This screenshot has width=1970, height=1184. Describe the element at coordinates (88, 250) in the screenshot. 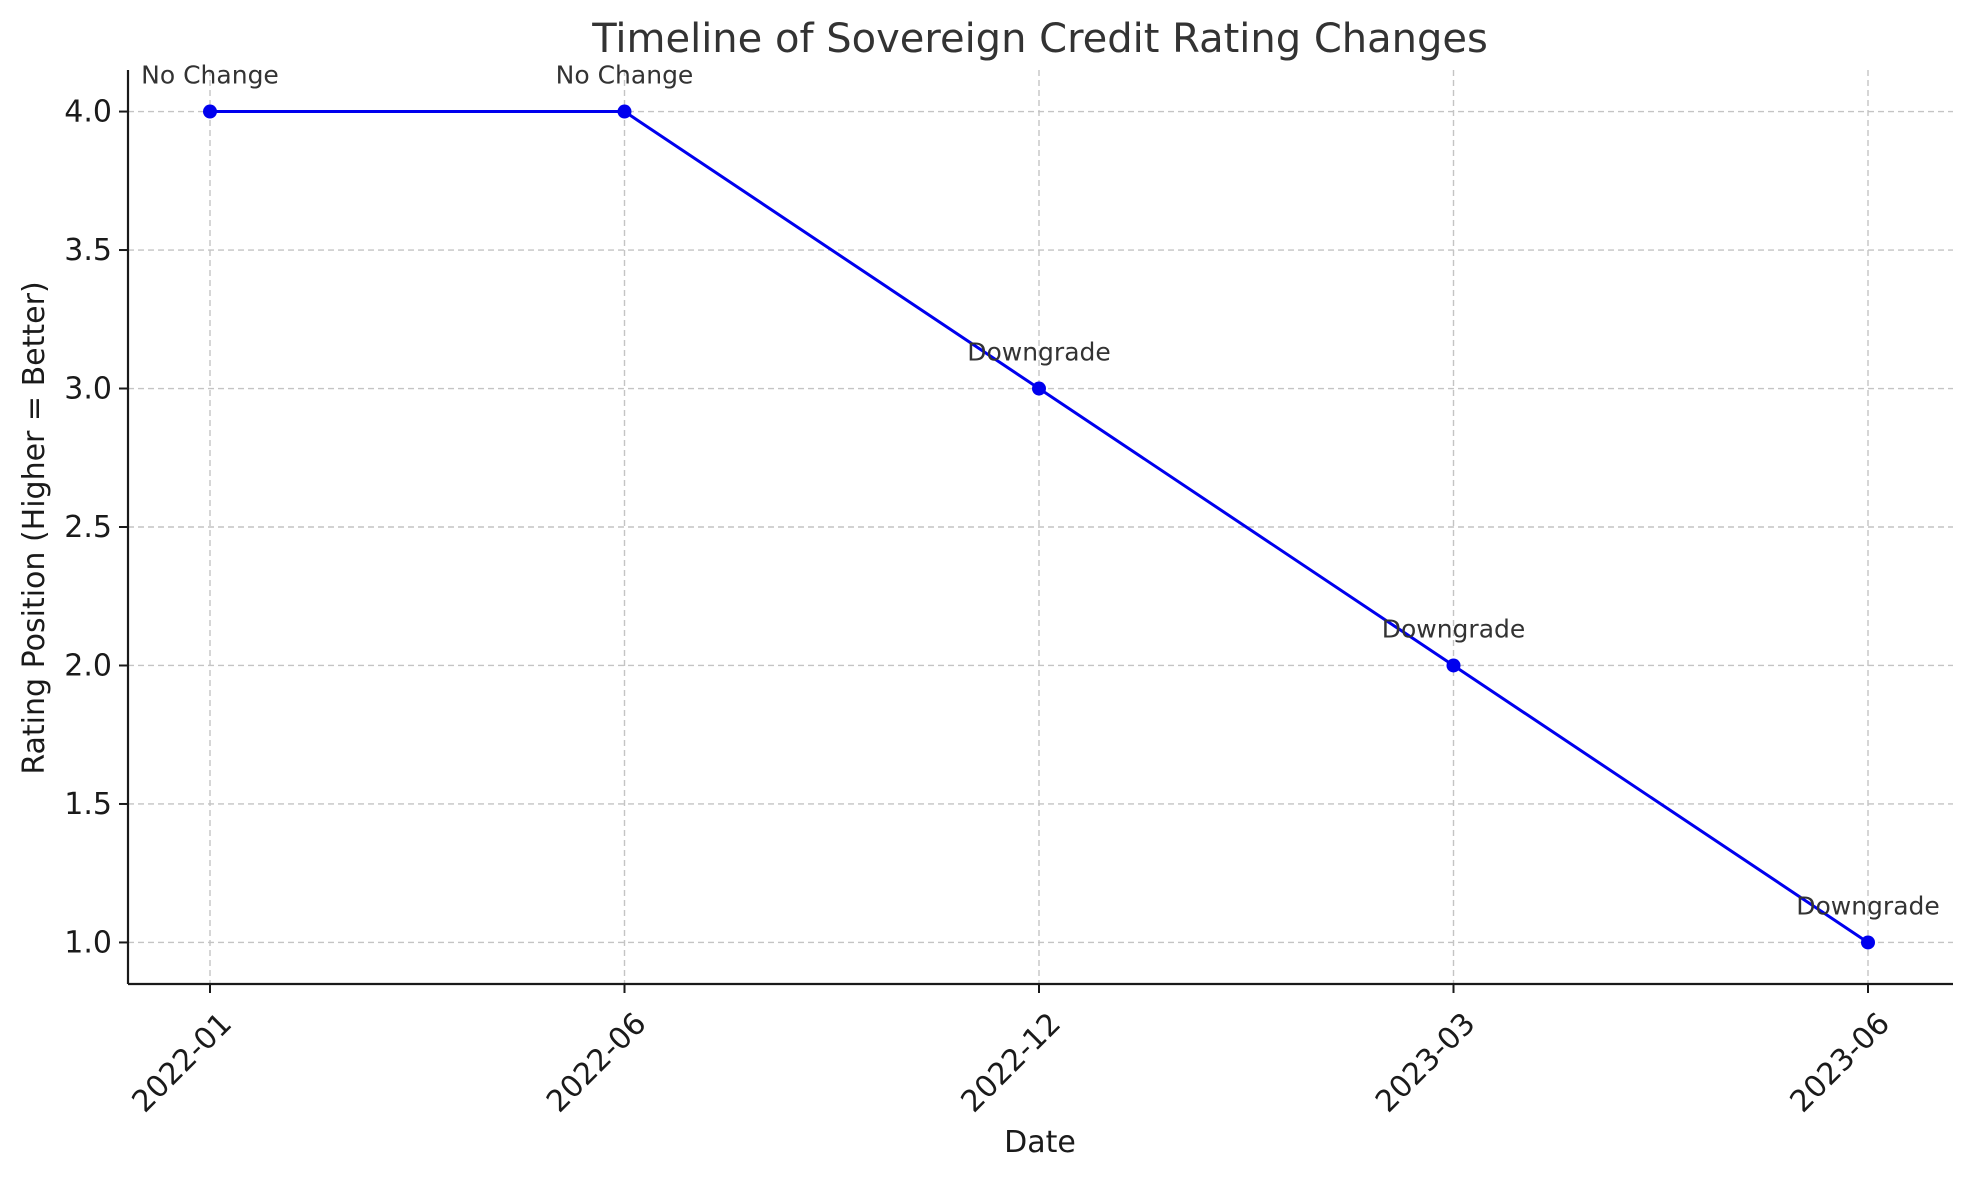

I see `y-tick-label: 3.5` at that location.